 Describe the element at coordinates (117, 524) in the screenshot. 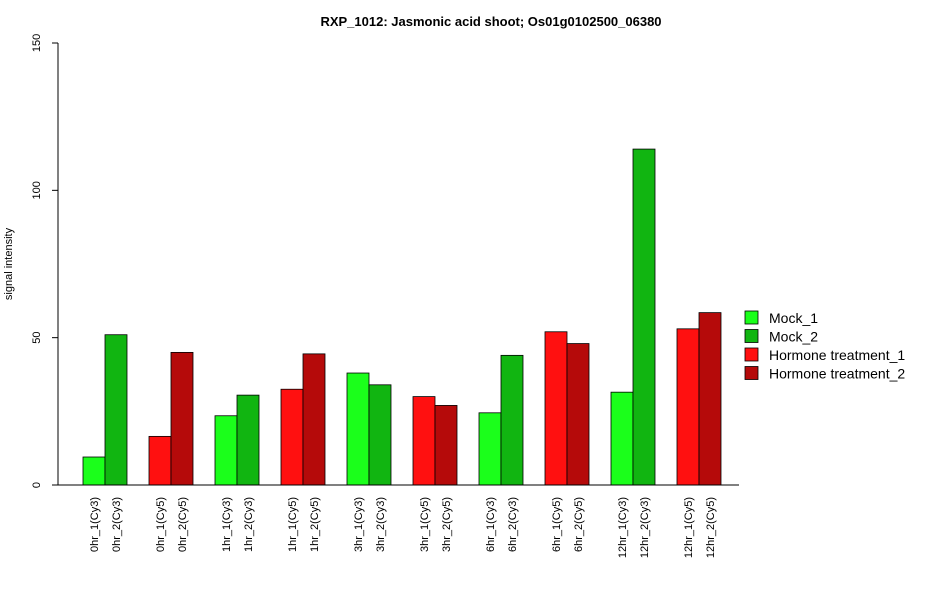

I see `x-tick-label: 0hr_2(Cy3)` at that location.